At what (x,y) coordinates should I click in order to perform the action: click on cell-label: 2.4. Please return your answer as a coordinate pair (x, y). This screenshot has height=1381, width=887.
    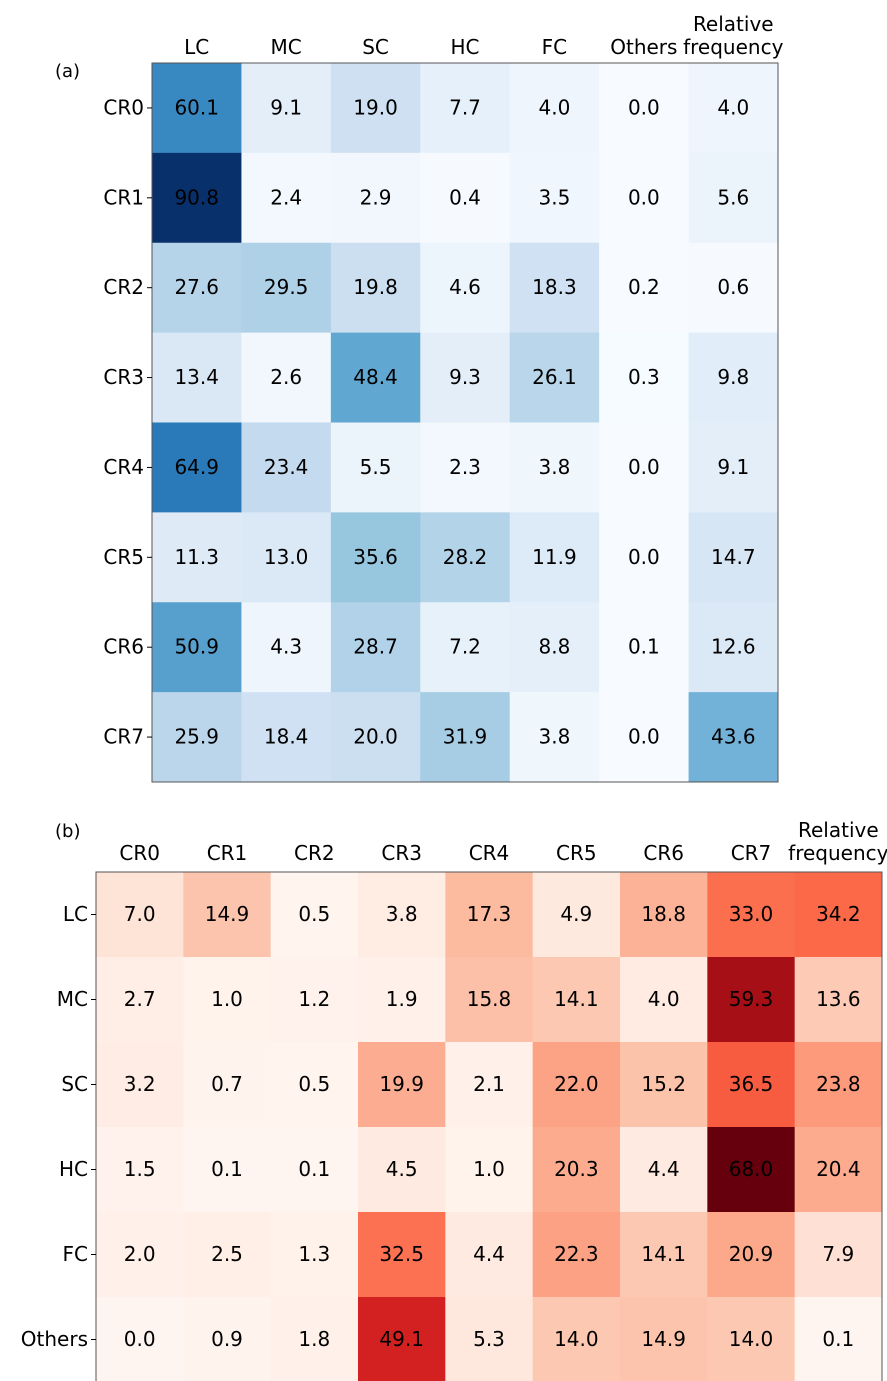
    Looking at the image, I should click on (286, 197).